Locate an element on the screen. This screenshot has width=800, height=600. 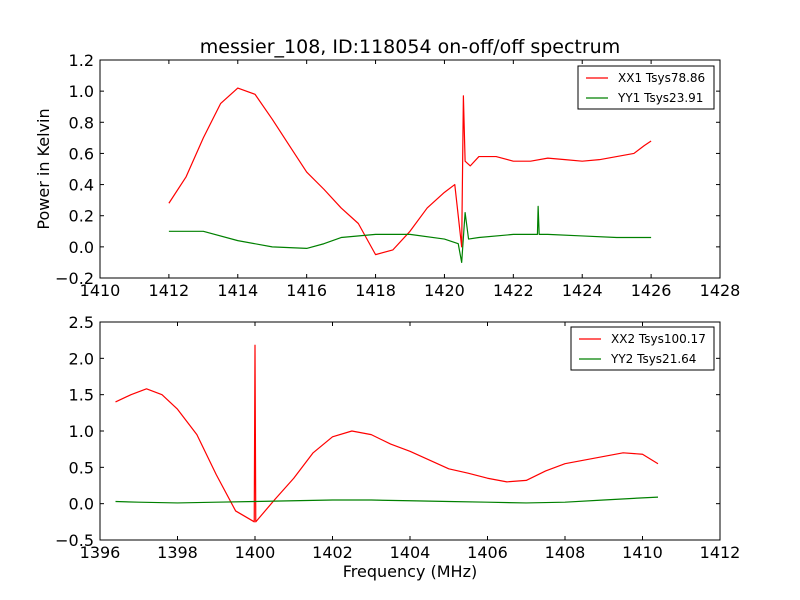
y-tick-label: 0.4 is located at coordinates (81, 185).